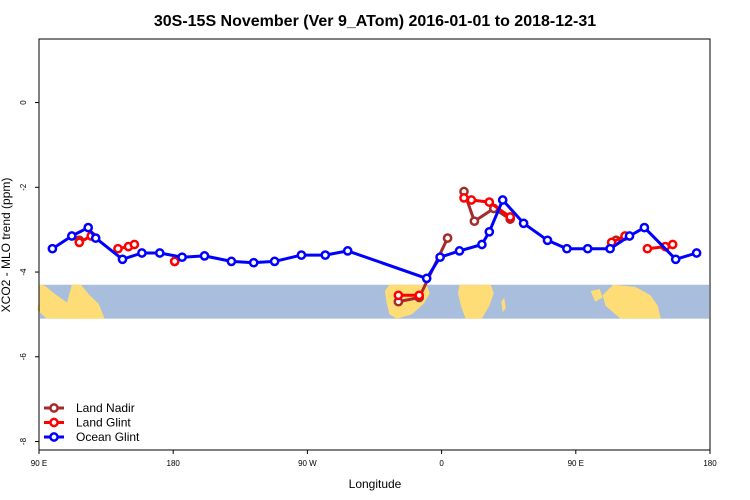 Image resolution: width=750 pixels, height=500 pixels. Describe the element at coordinates (307, 463) in the screenshot. I see `x-tick-label: 90 W` at that location.